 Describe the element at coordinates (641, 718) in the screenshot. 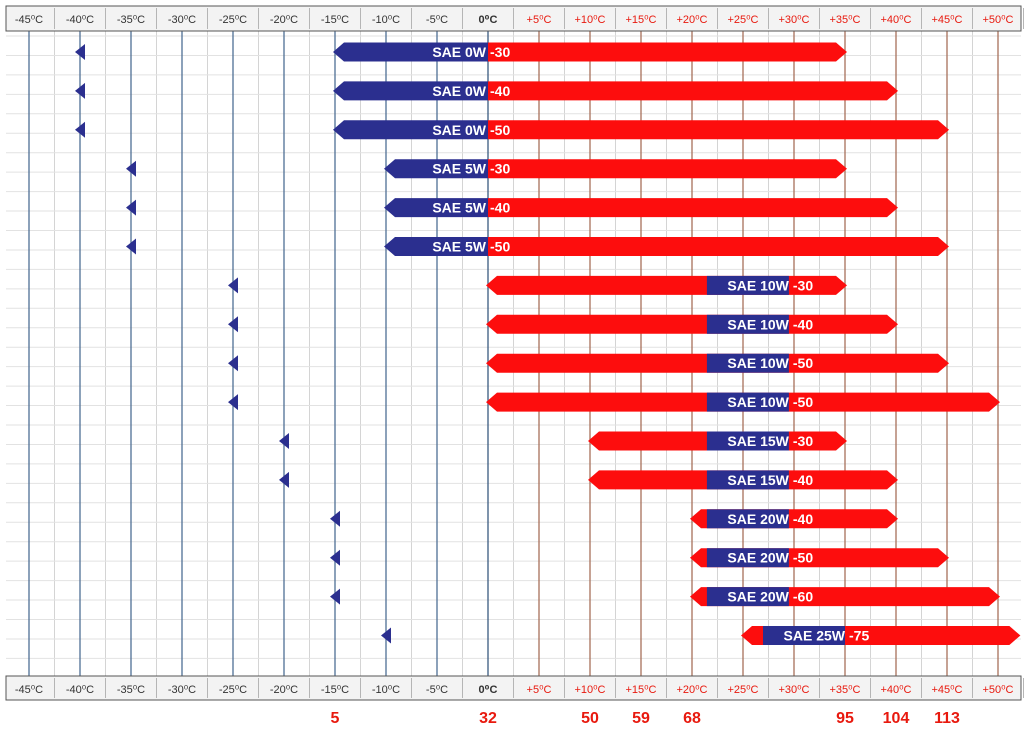

I see `fahrenheit-label: 59` at that location.